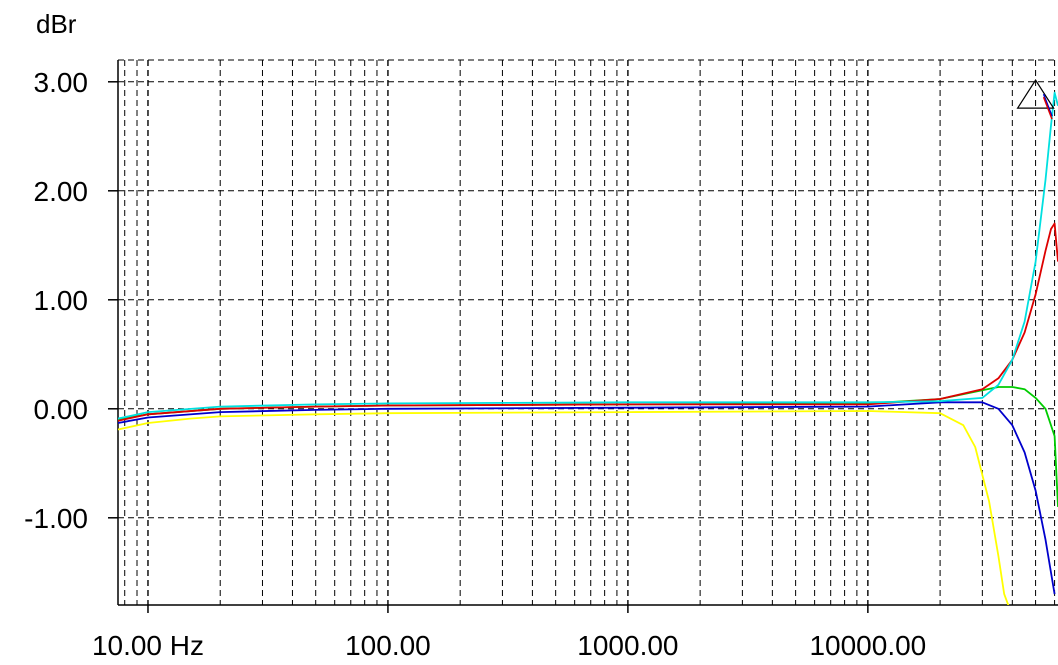  I want to click on x-tick-labels: 10.00 Hz 100.00 1000.00 10000.00, so click(509, 633).